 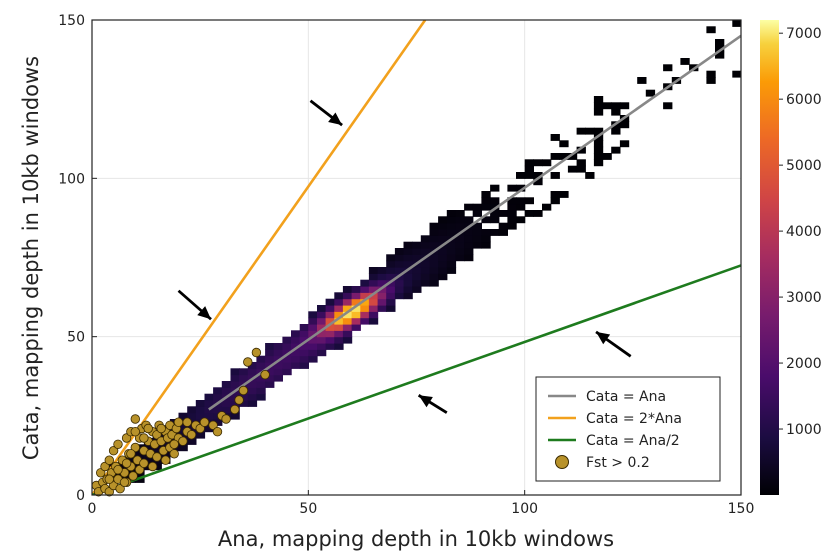 I want to click on legend-swatch-marker, so click(x=562, y=462).